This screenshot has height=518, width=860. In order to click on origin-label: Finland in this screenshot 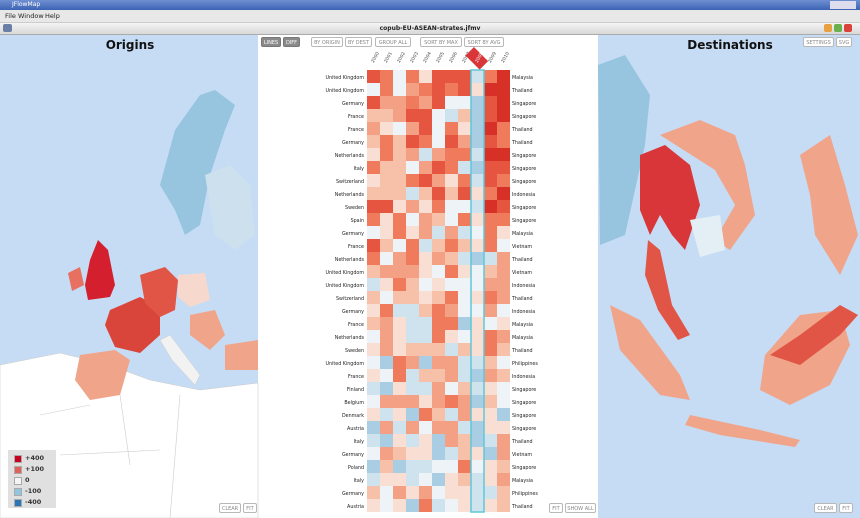, I will do `click(355, 390)`.